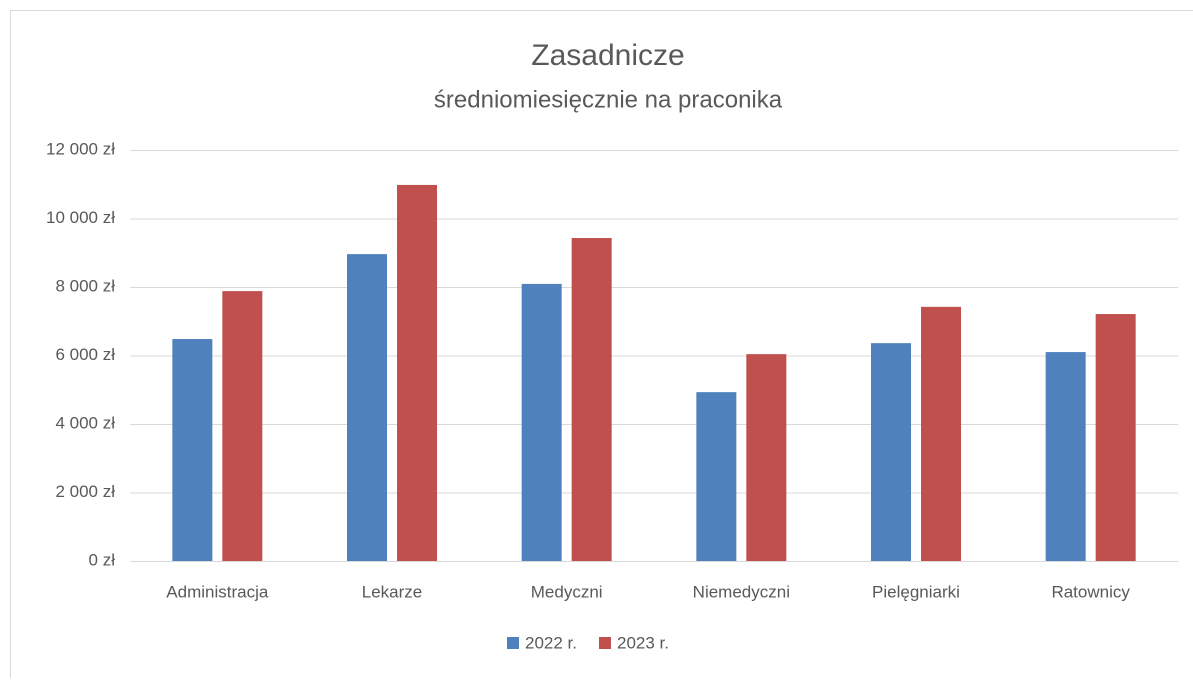 This screenshot has height=683, width=1193. I want to click on y-tick-label: 0 zł, so click(102, 559).